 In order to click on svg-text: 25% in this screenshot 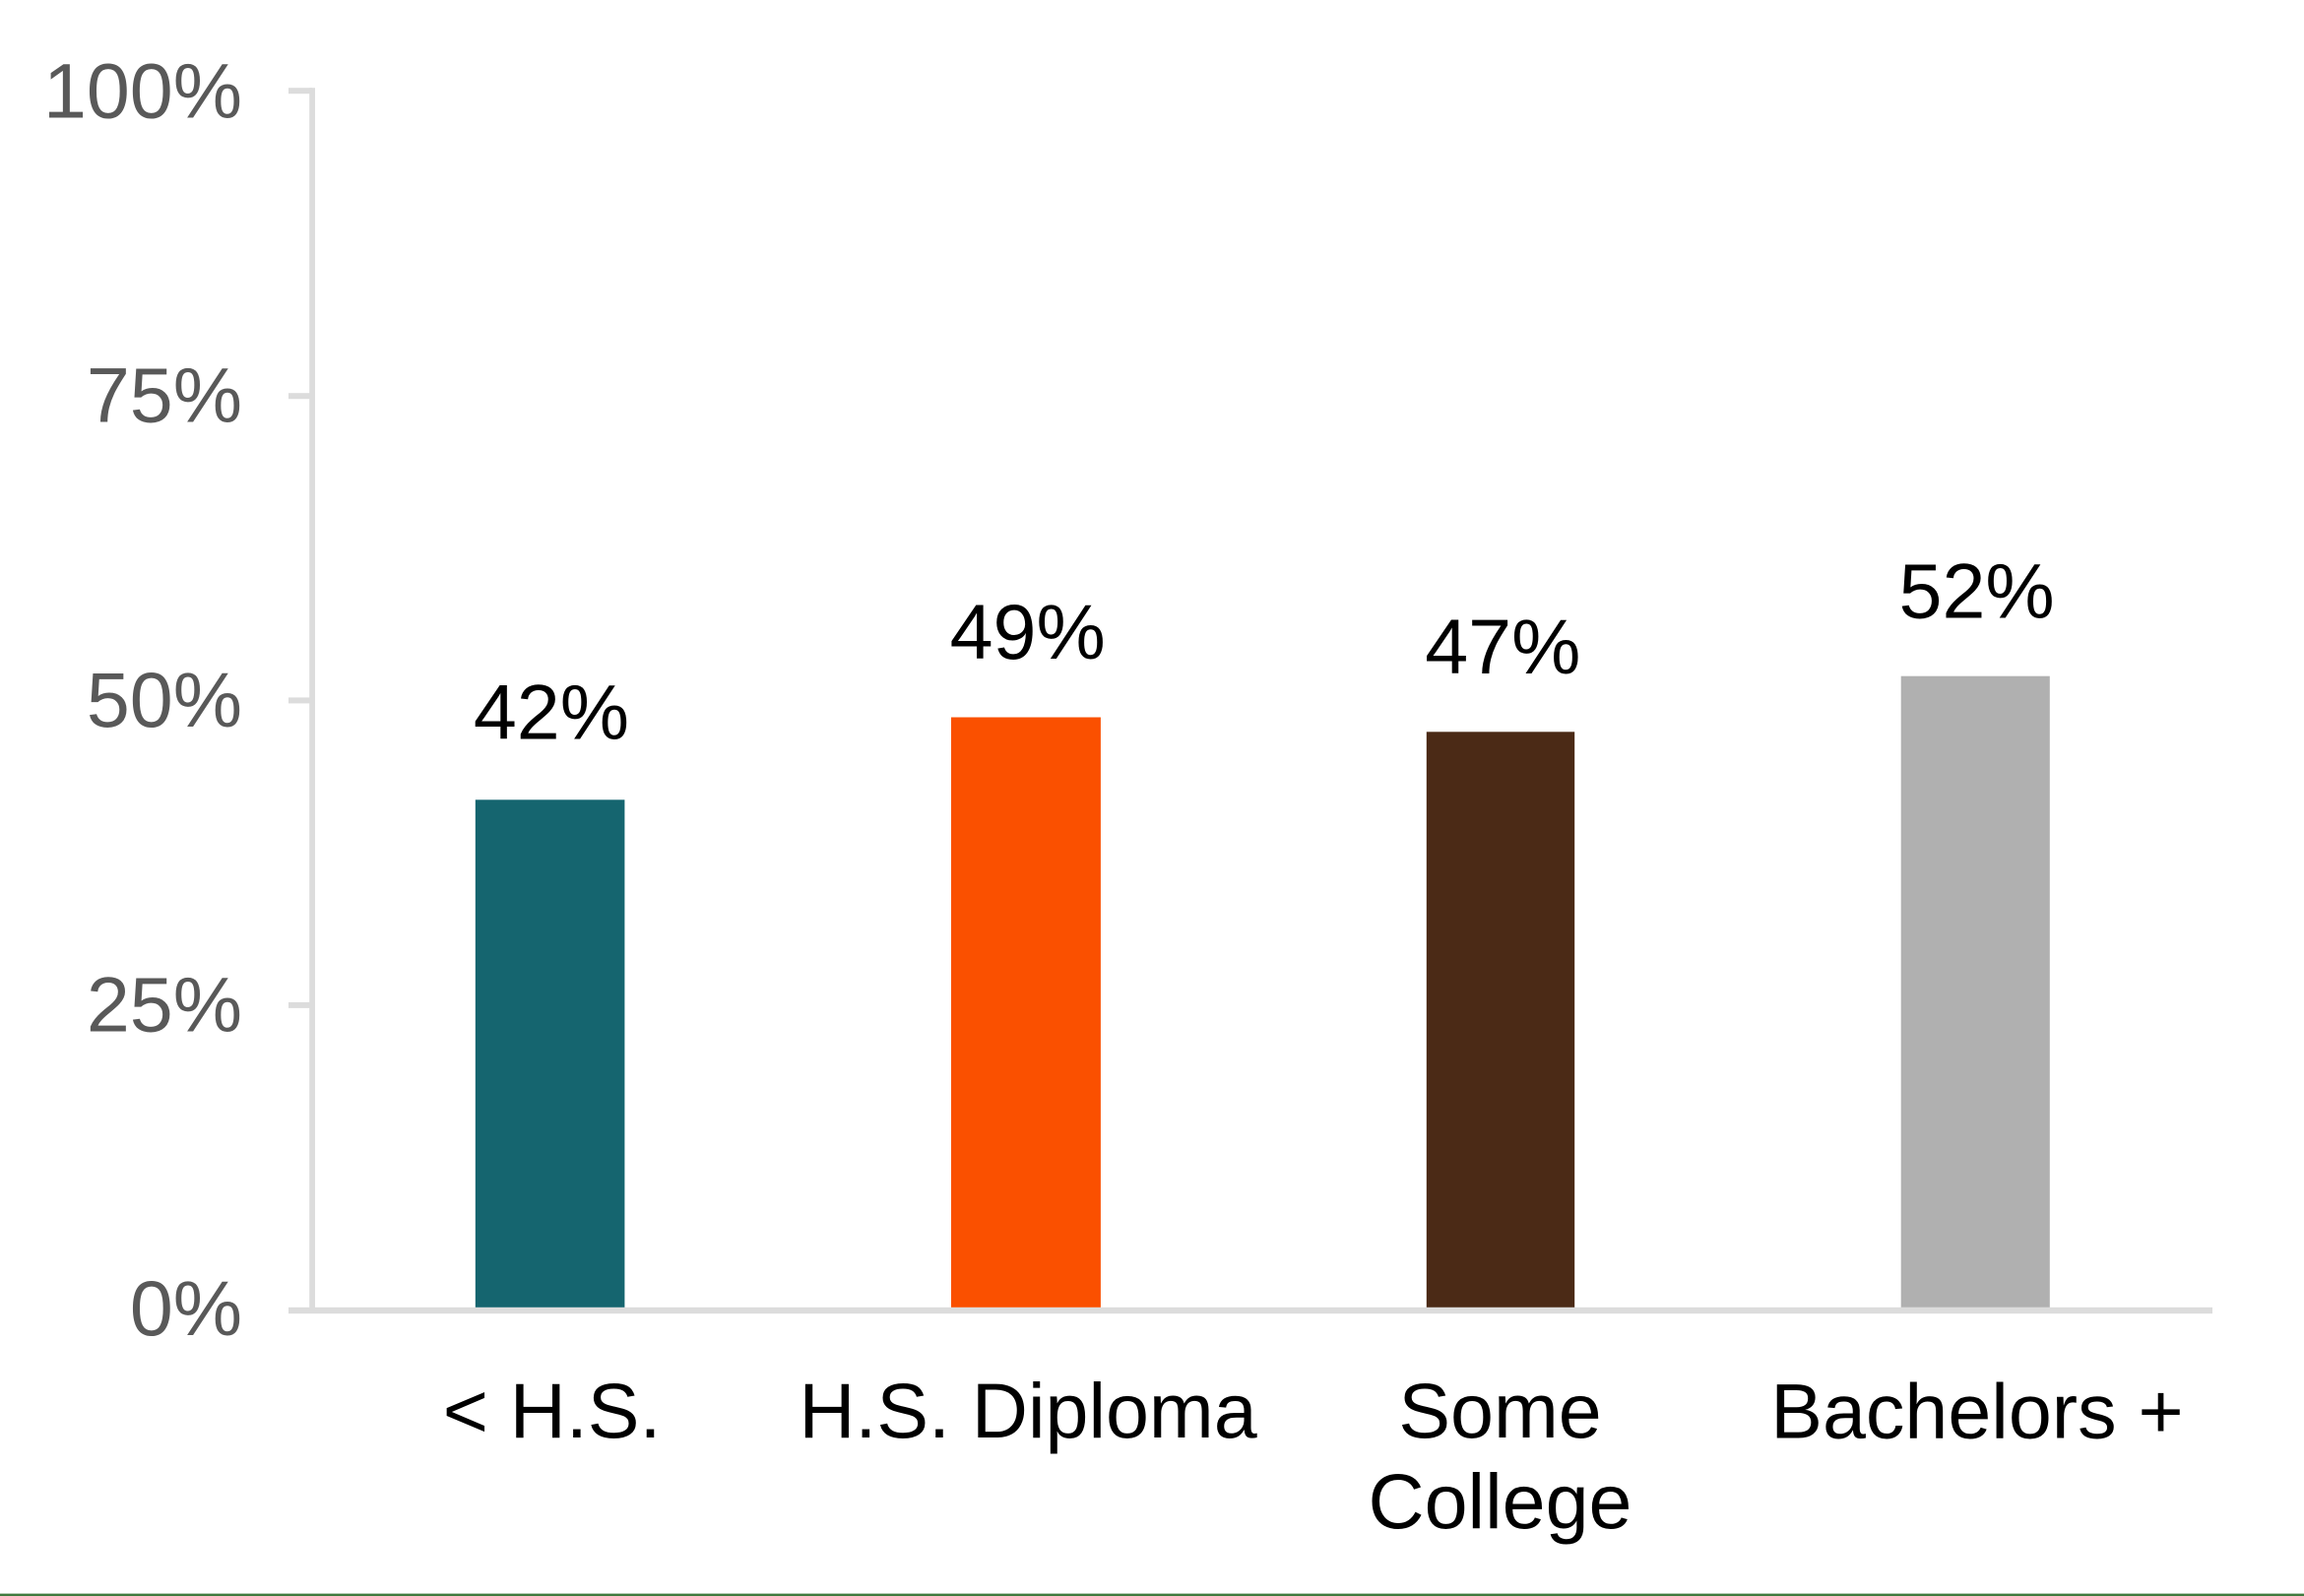, I will do `click(164, 1004)`.